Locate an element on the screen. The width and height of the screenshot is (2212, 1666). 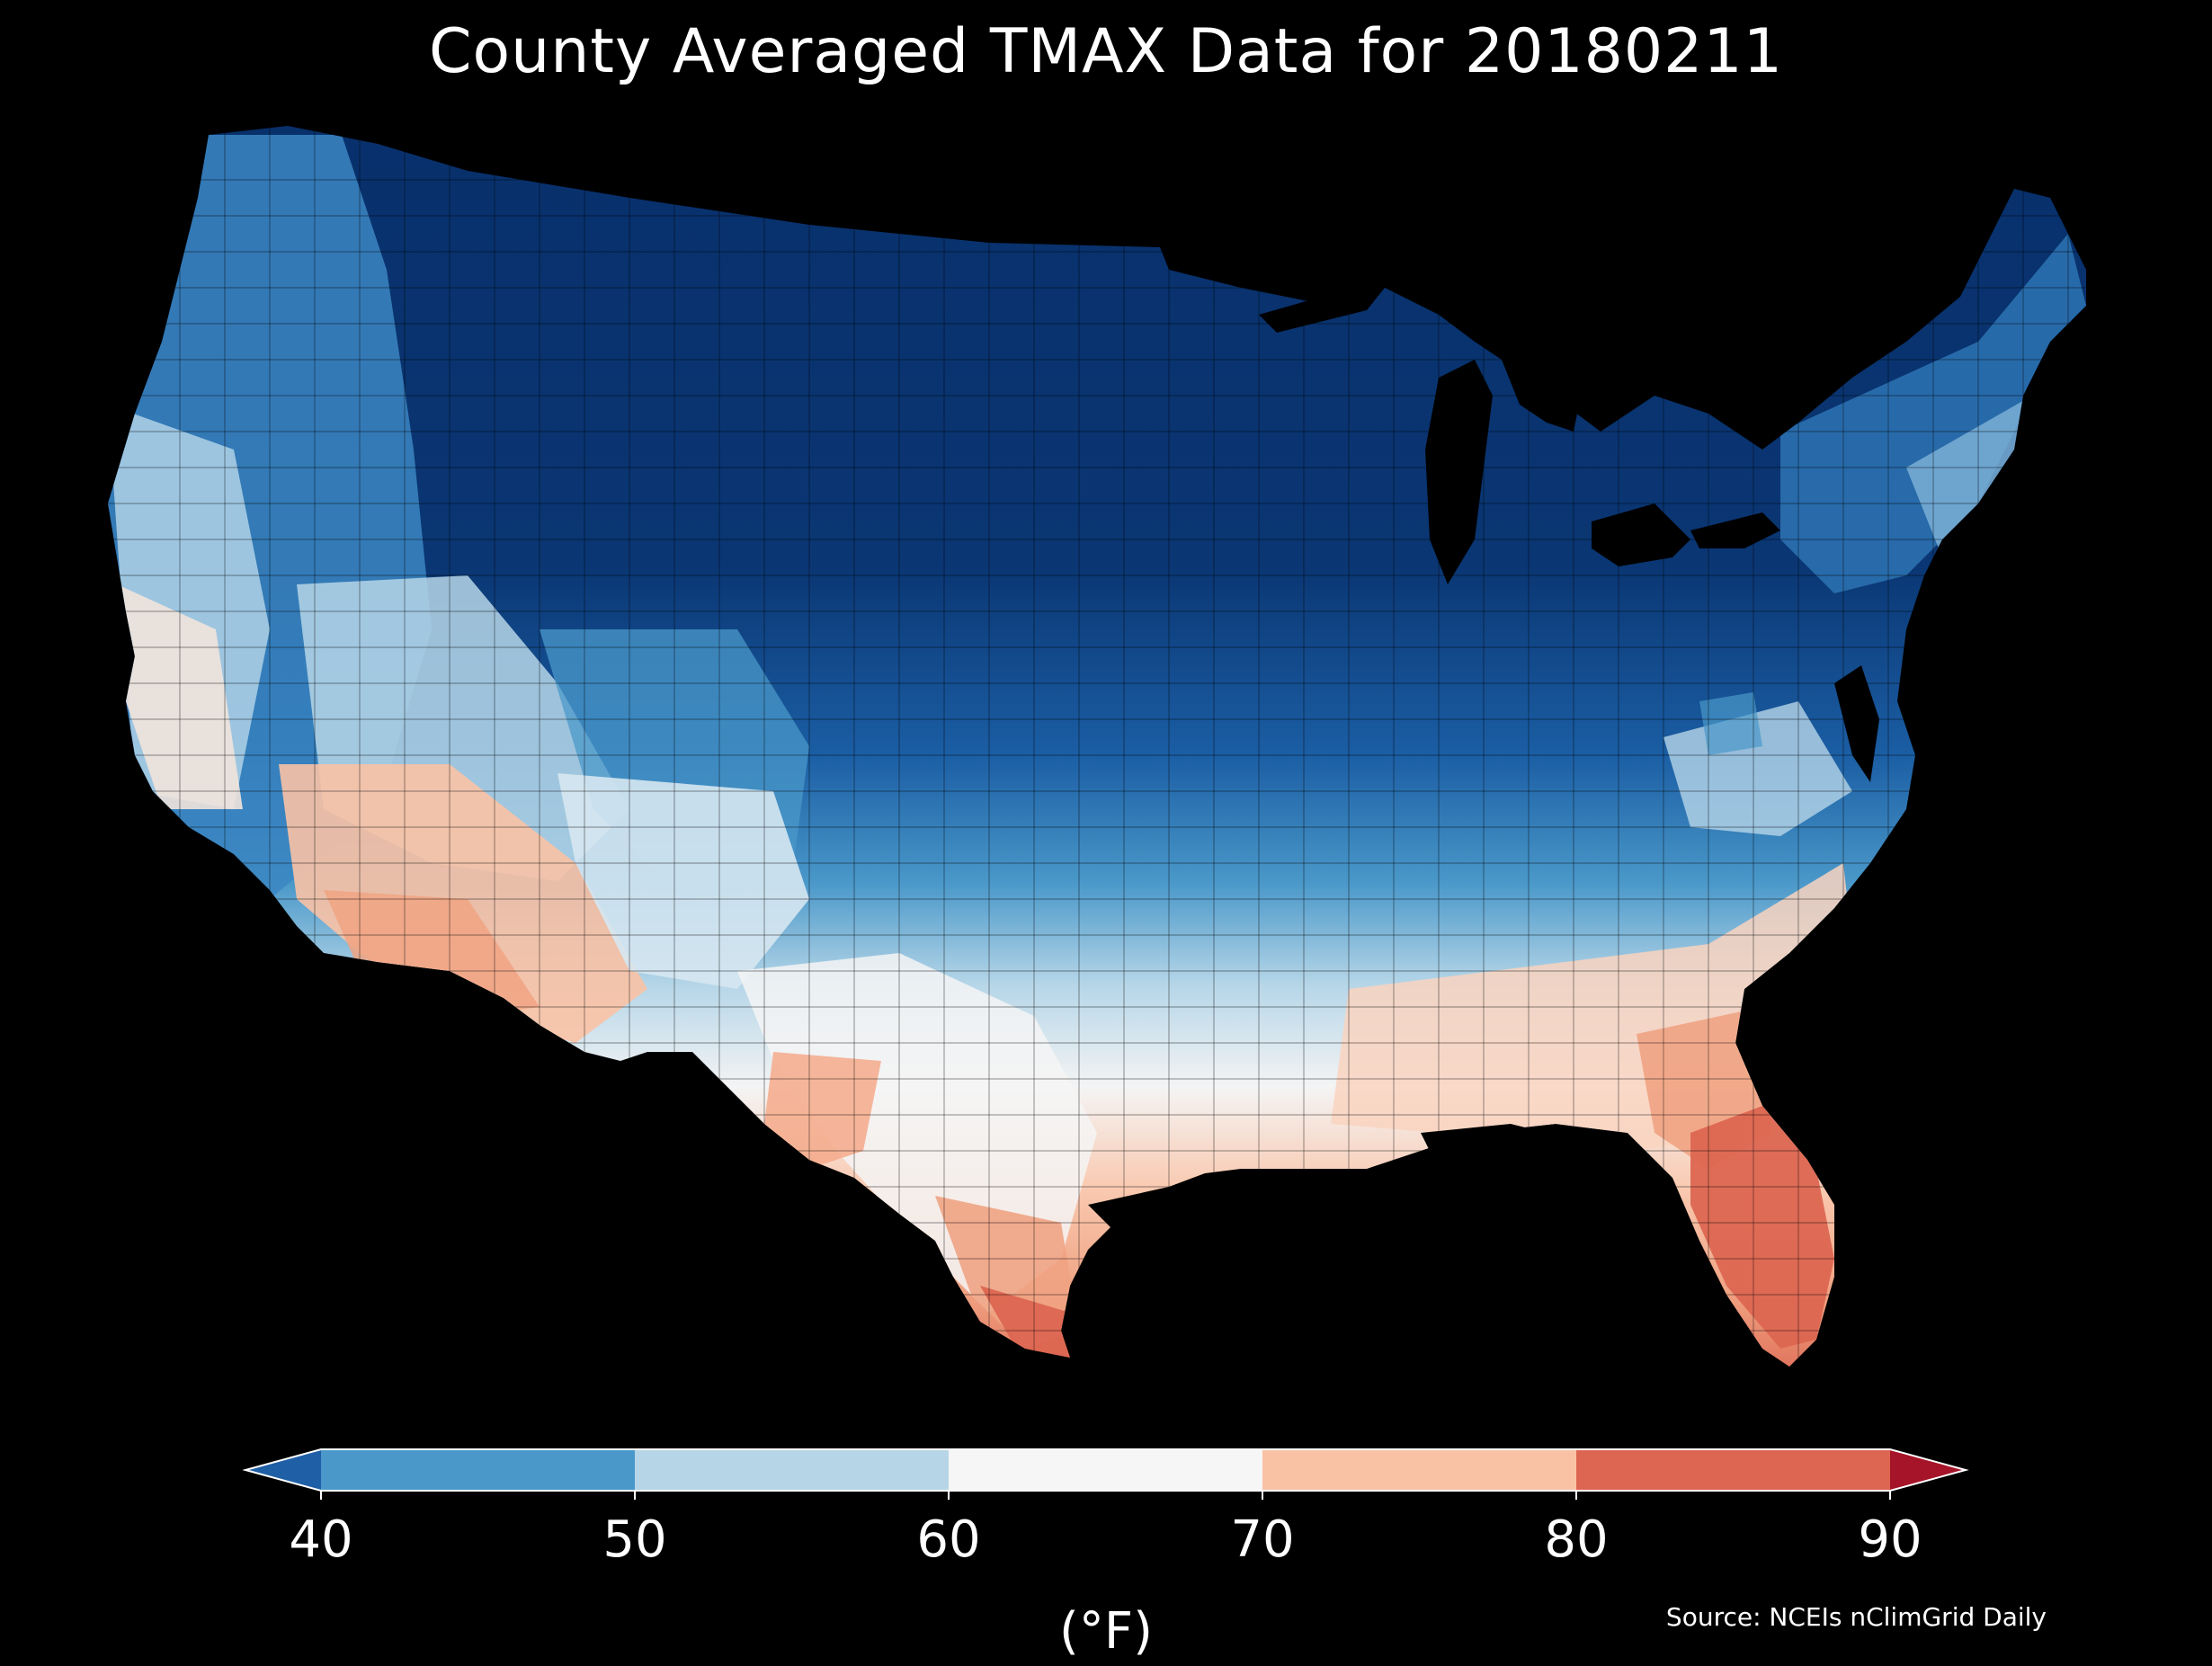
coastal-water is located at coordinates (1483, 949).